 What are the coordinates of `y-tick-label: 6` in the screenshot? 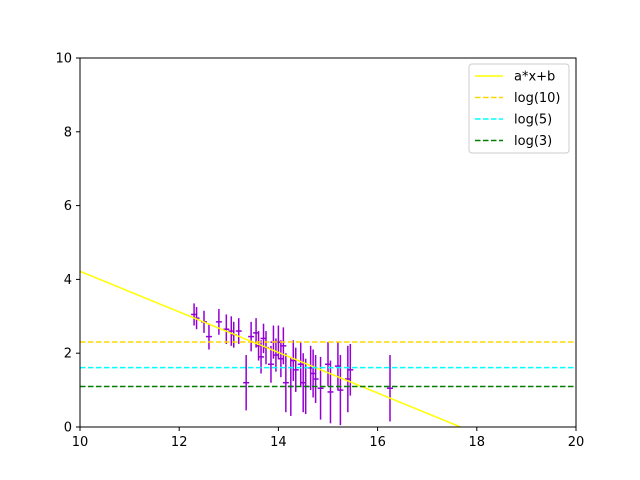 It's located at (68, 206).